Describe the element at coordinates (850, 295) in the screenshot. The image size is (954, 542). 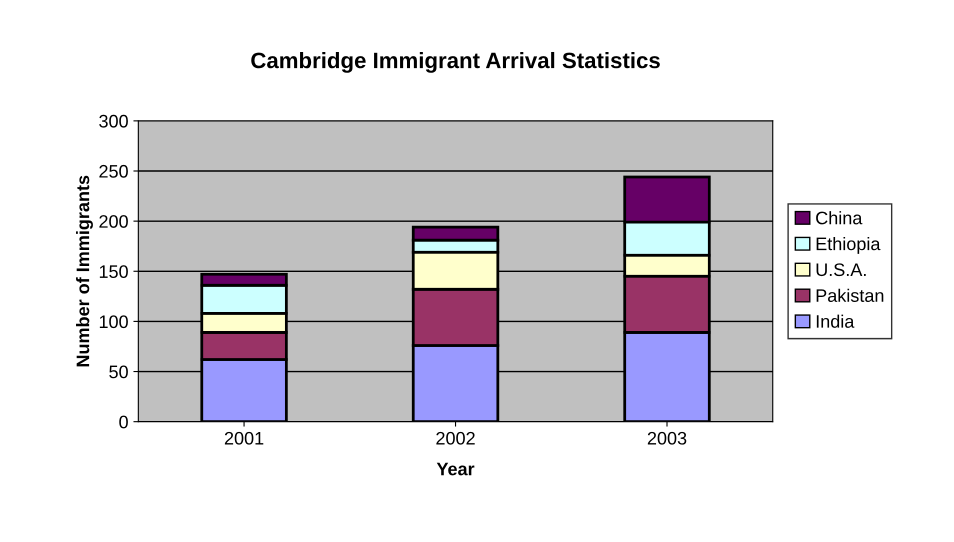
I see `legend-label: Pakistan` at that location.